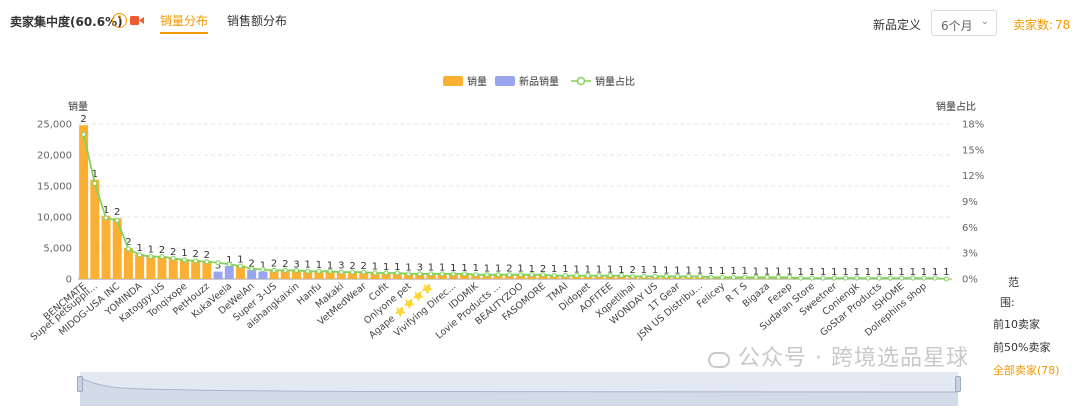  I want to click on y2-axis-title: 销量占比, so click(956, 106).